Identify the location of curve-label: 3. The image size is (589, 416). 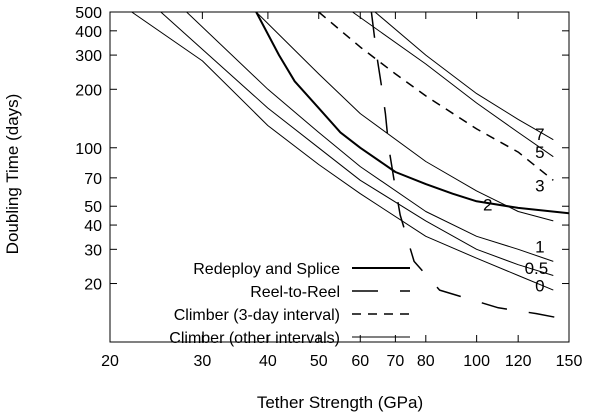
(539, 185).